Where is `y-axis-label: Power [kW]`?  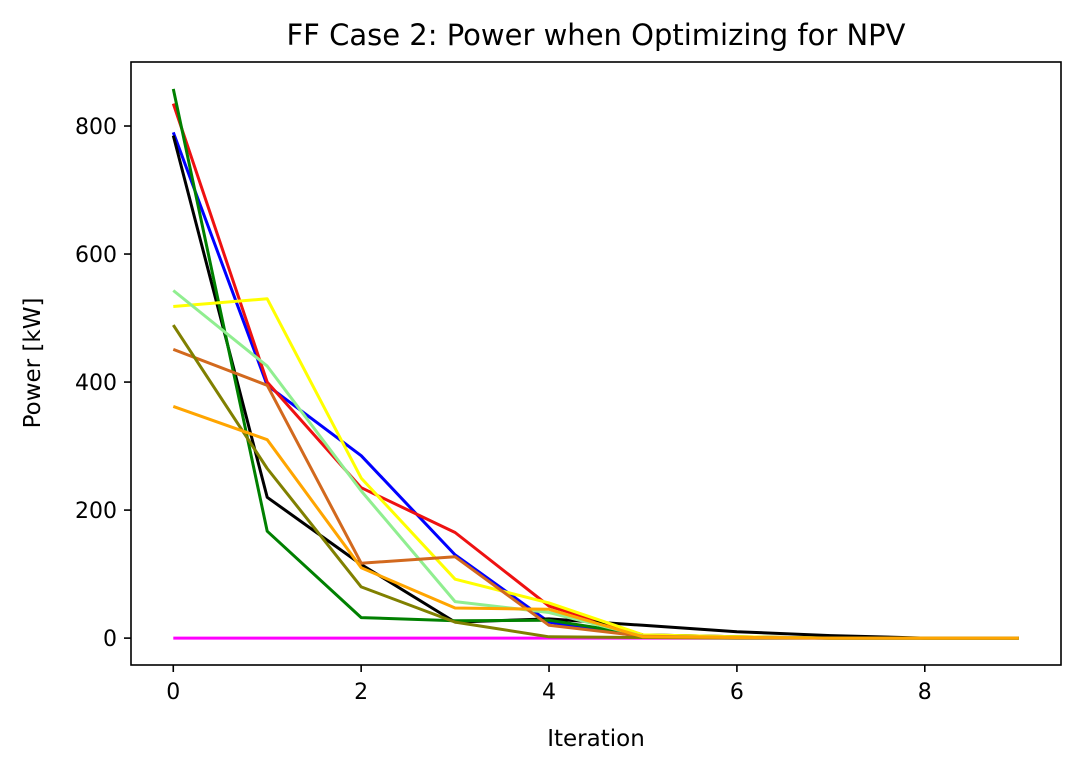
y-axis-label: Power [kW] is located at coordinates (33, 363).